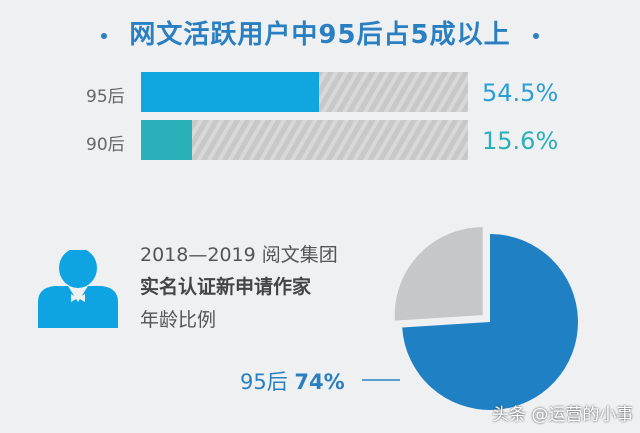 Image resolution: width=640 pixels, height=433 pixels. Describe the element at coordinates (239, 255) in the screenshot. I see `pie-subtitle-1: 2018—2019 阅文集团` at that location.